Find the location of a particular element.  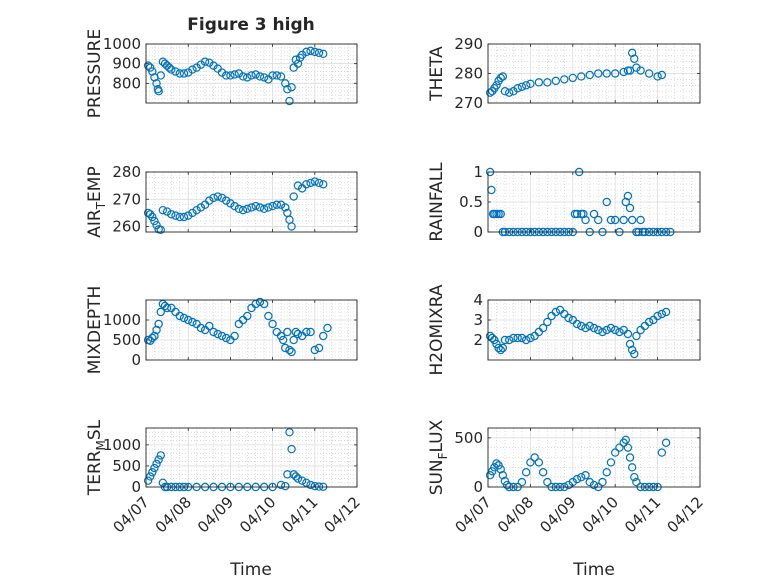

plot-area is located at coordinates (251, 73).